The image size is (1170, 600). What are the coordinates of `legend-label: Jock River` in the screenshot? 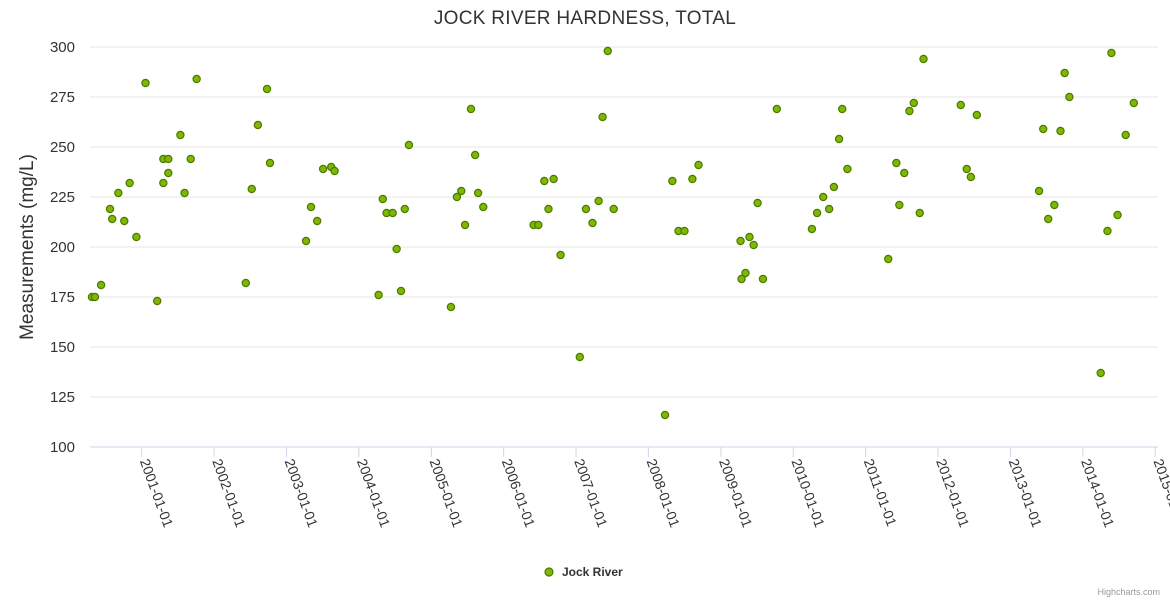 It's located at (592, 572).